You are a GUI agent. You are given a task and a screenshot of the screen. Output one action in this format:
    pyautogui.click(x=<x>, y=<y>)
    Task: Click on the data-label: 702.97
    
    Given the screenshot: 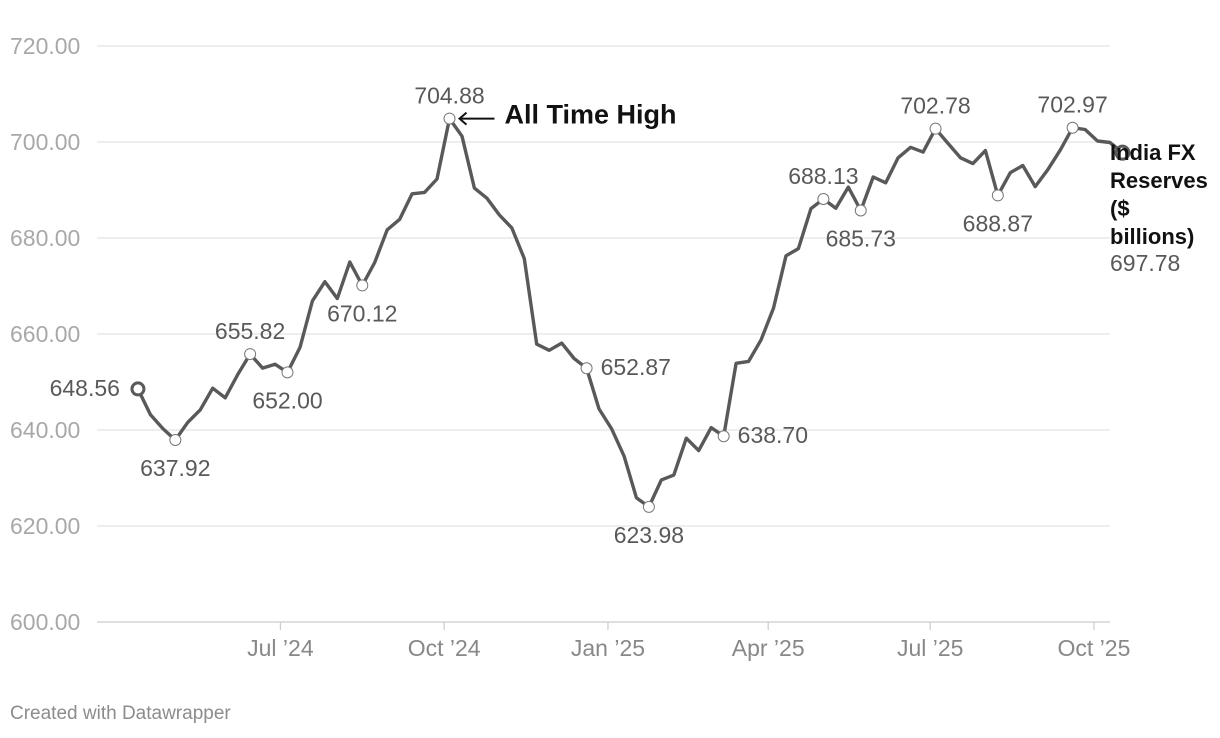 What is the action you would take?
    pyautogui.click(x=1072, y=105)
    